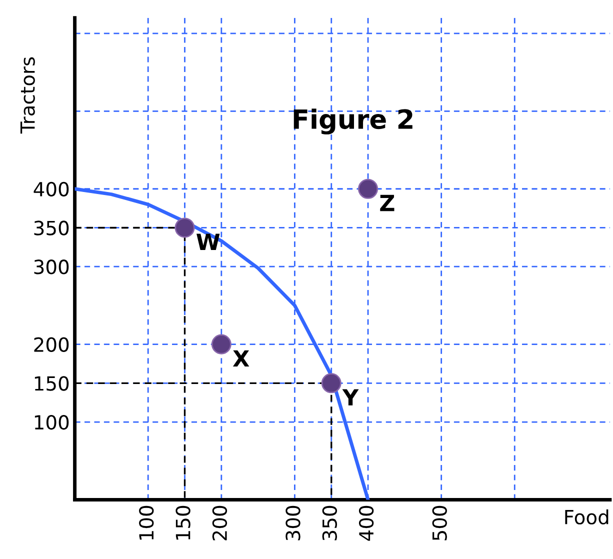 The width and height of the screenshot is (613, 559). I want to click on y-tick-label: 300, so click(51, 267).